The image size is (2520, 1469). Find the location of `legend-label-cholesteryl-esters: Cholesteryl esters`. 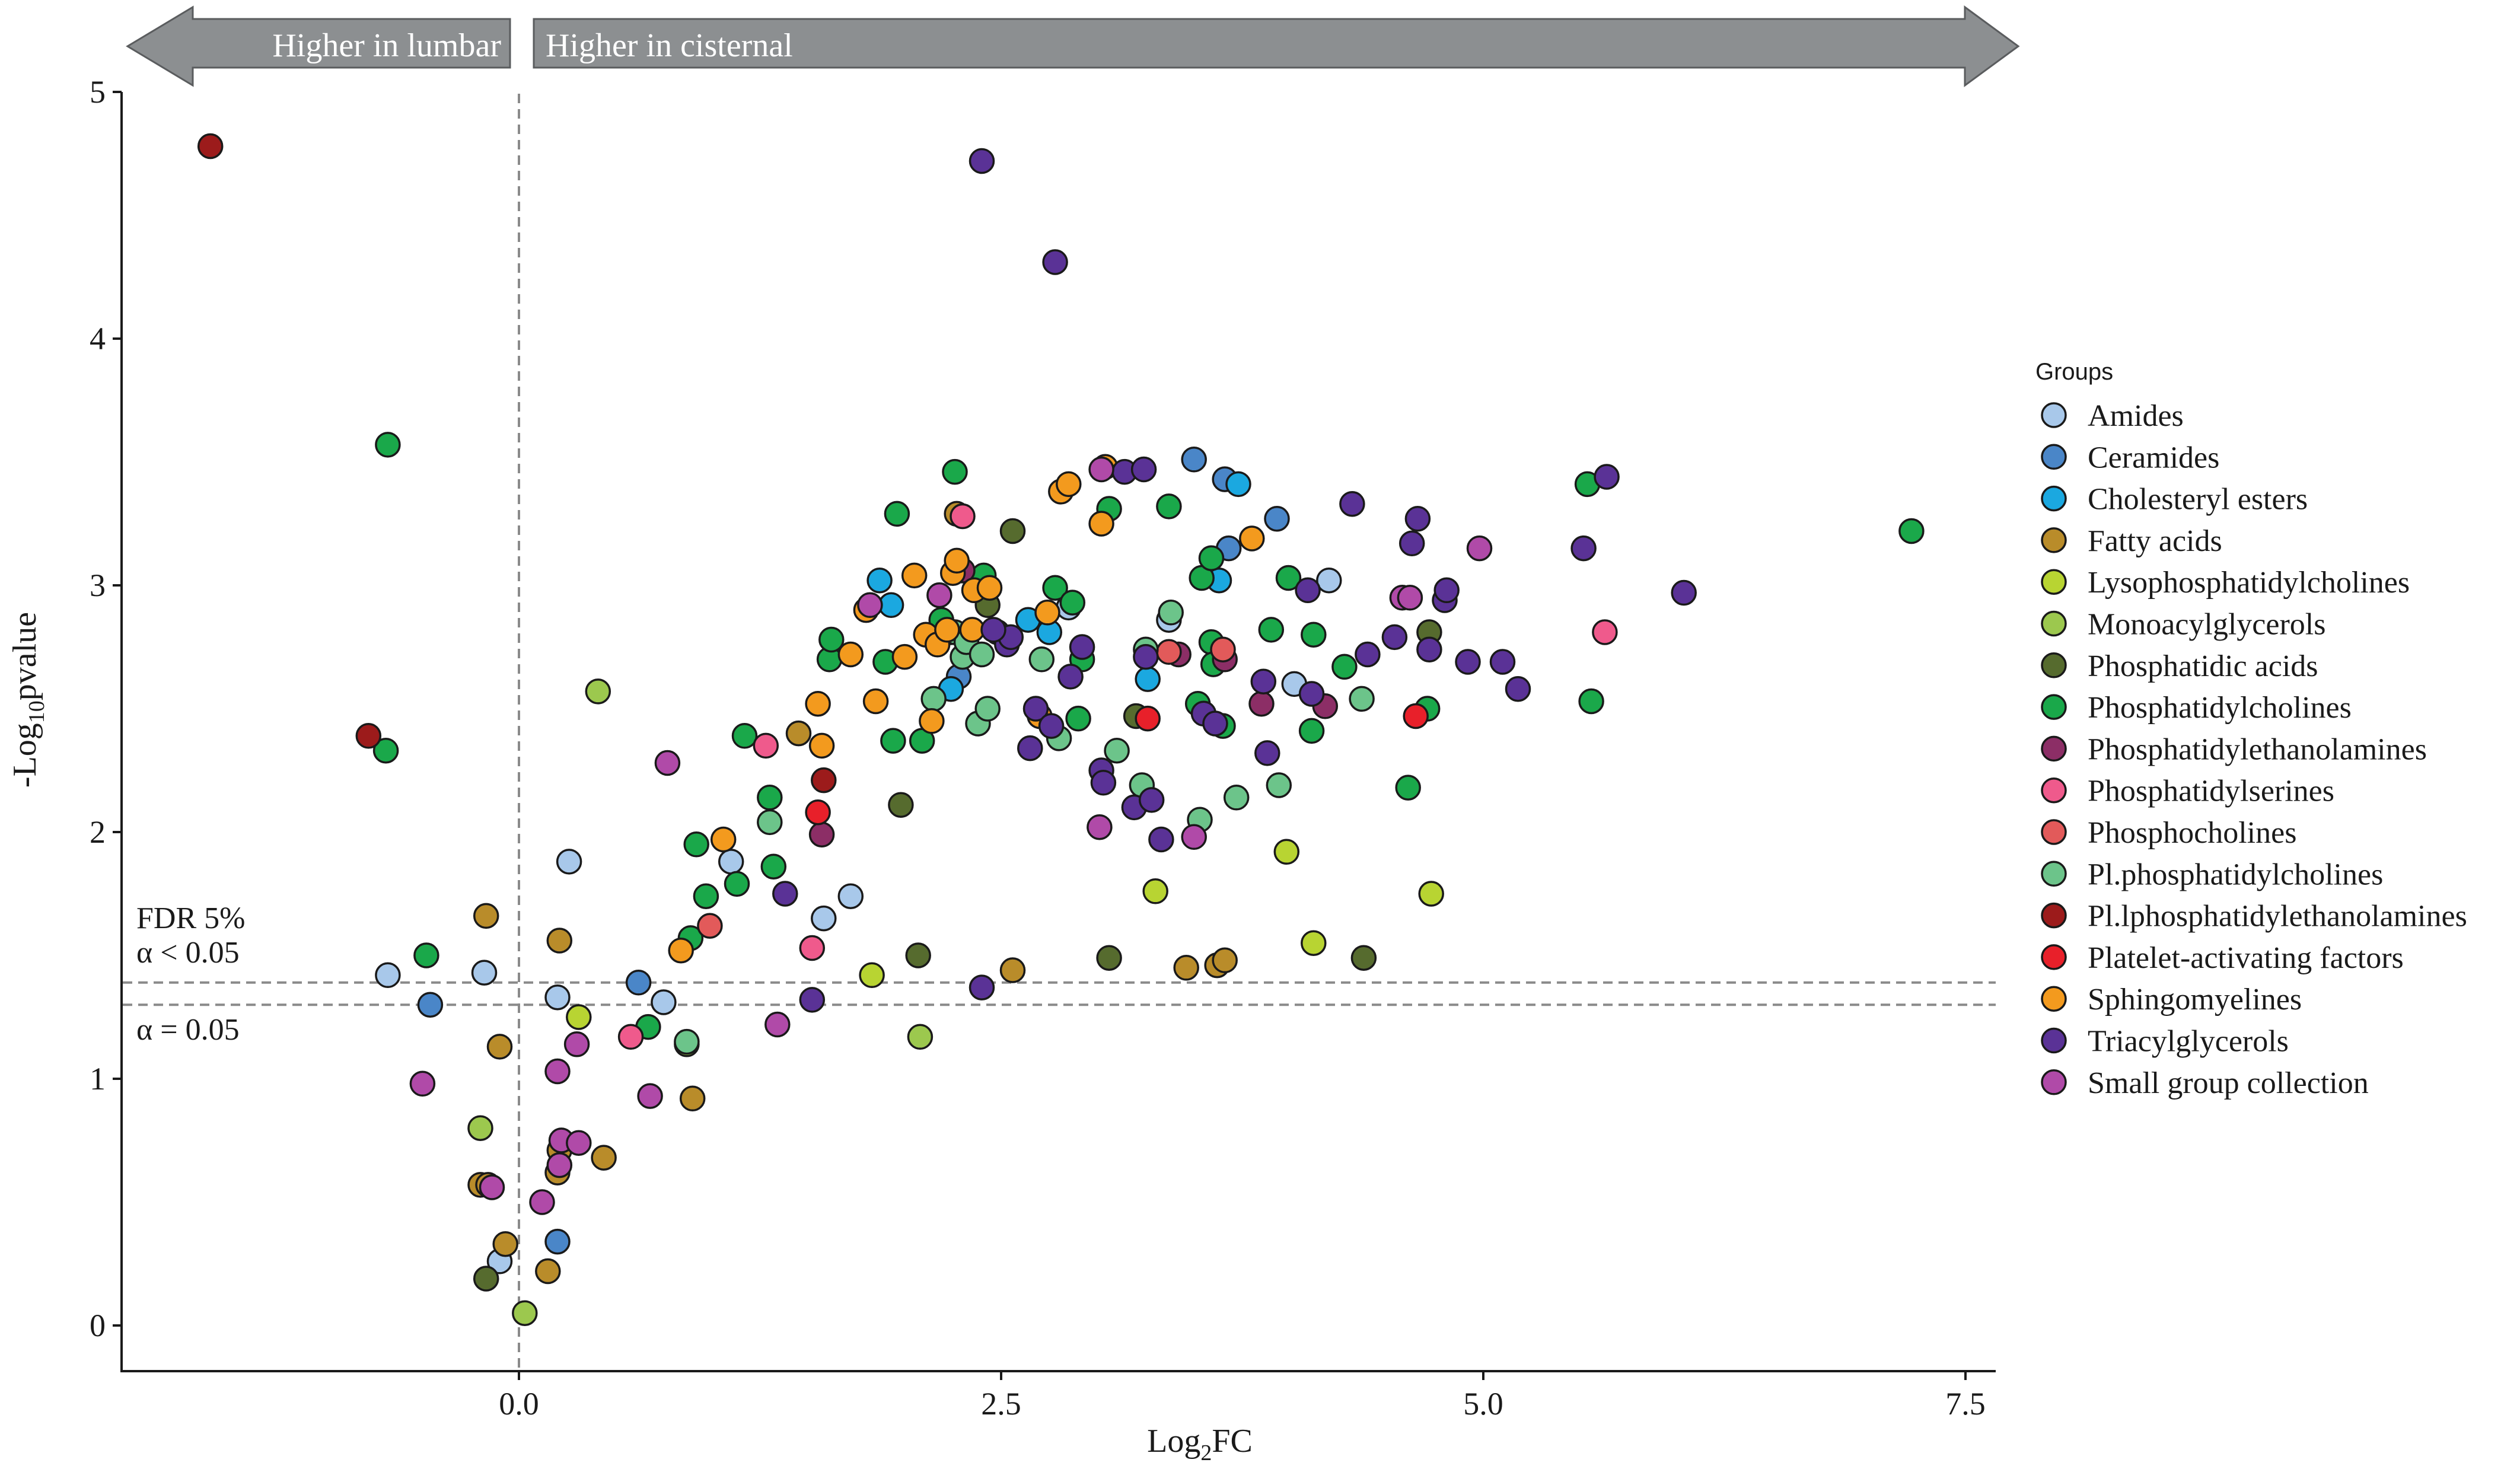

legend-label-cholesteryl-esters: Cholesteryl esters is located at coordinates (2198, 500).